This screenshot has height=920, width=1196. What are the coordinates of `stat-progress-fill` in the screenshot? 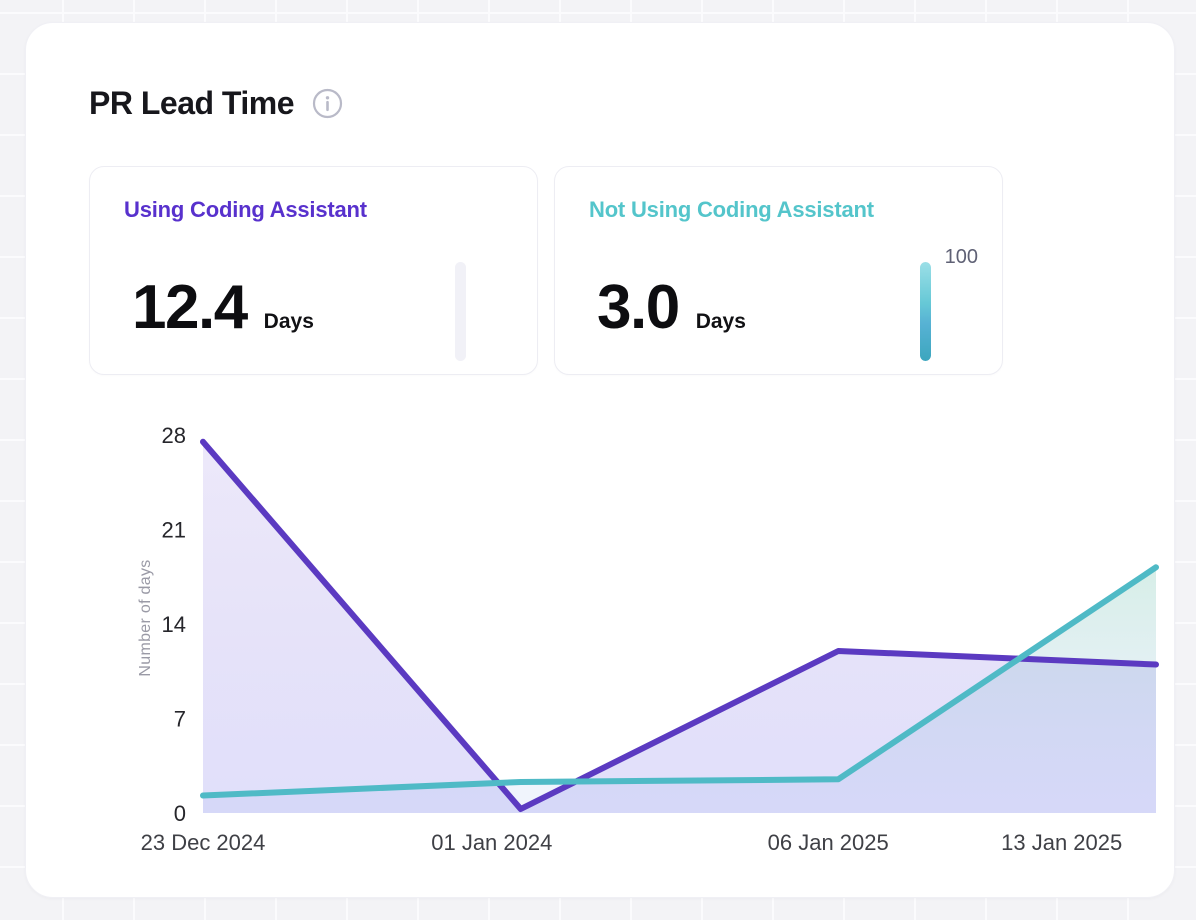 It's located at (925, 311).